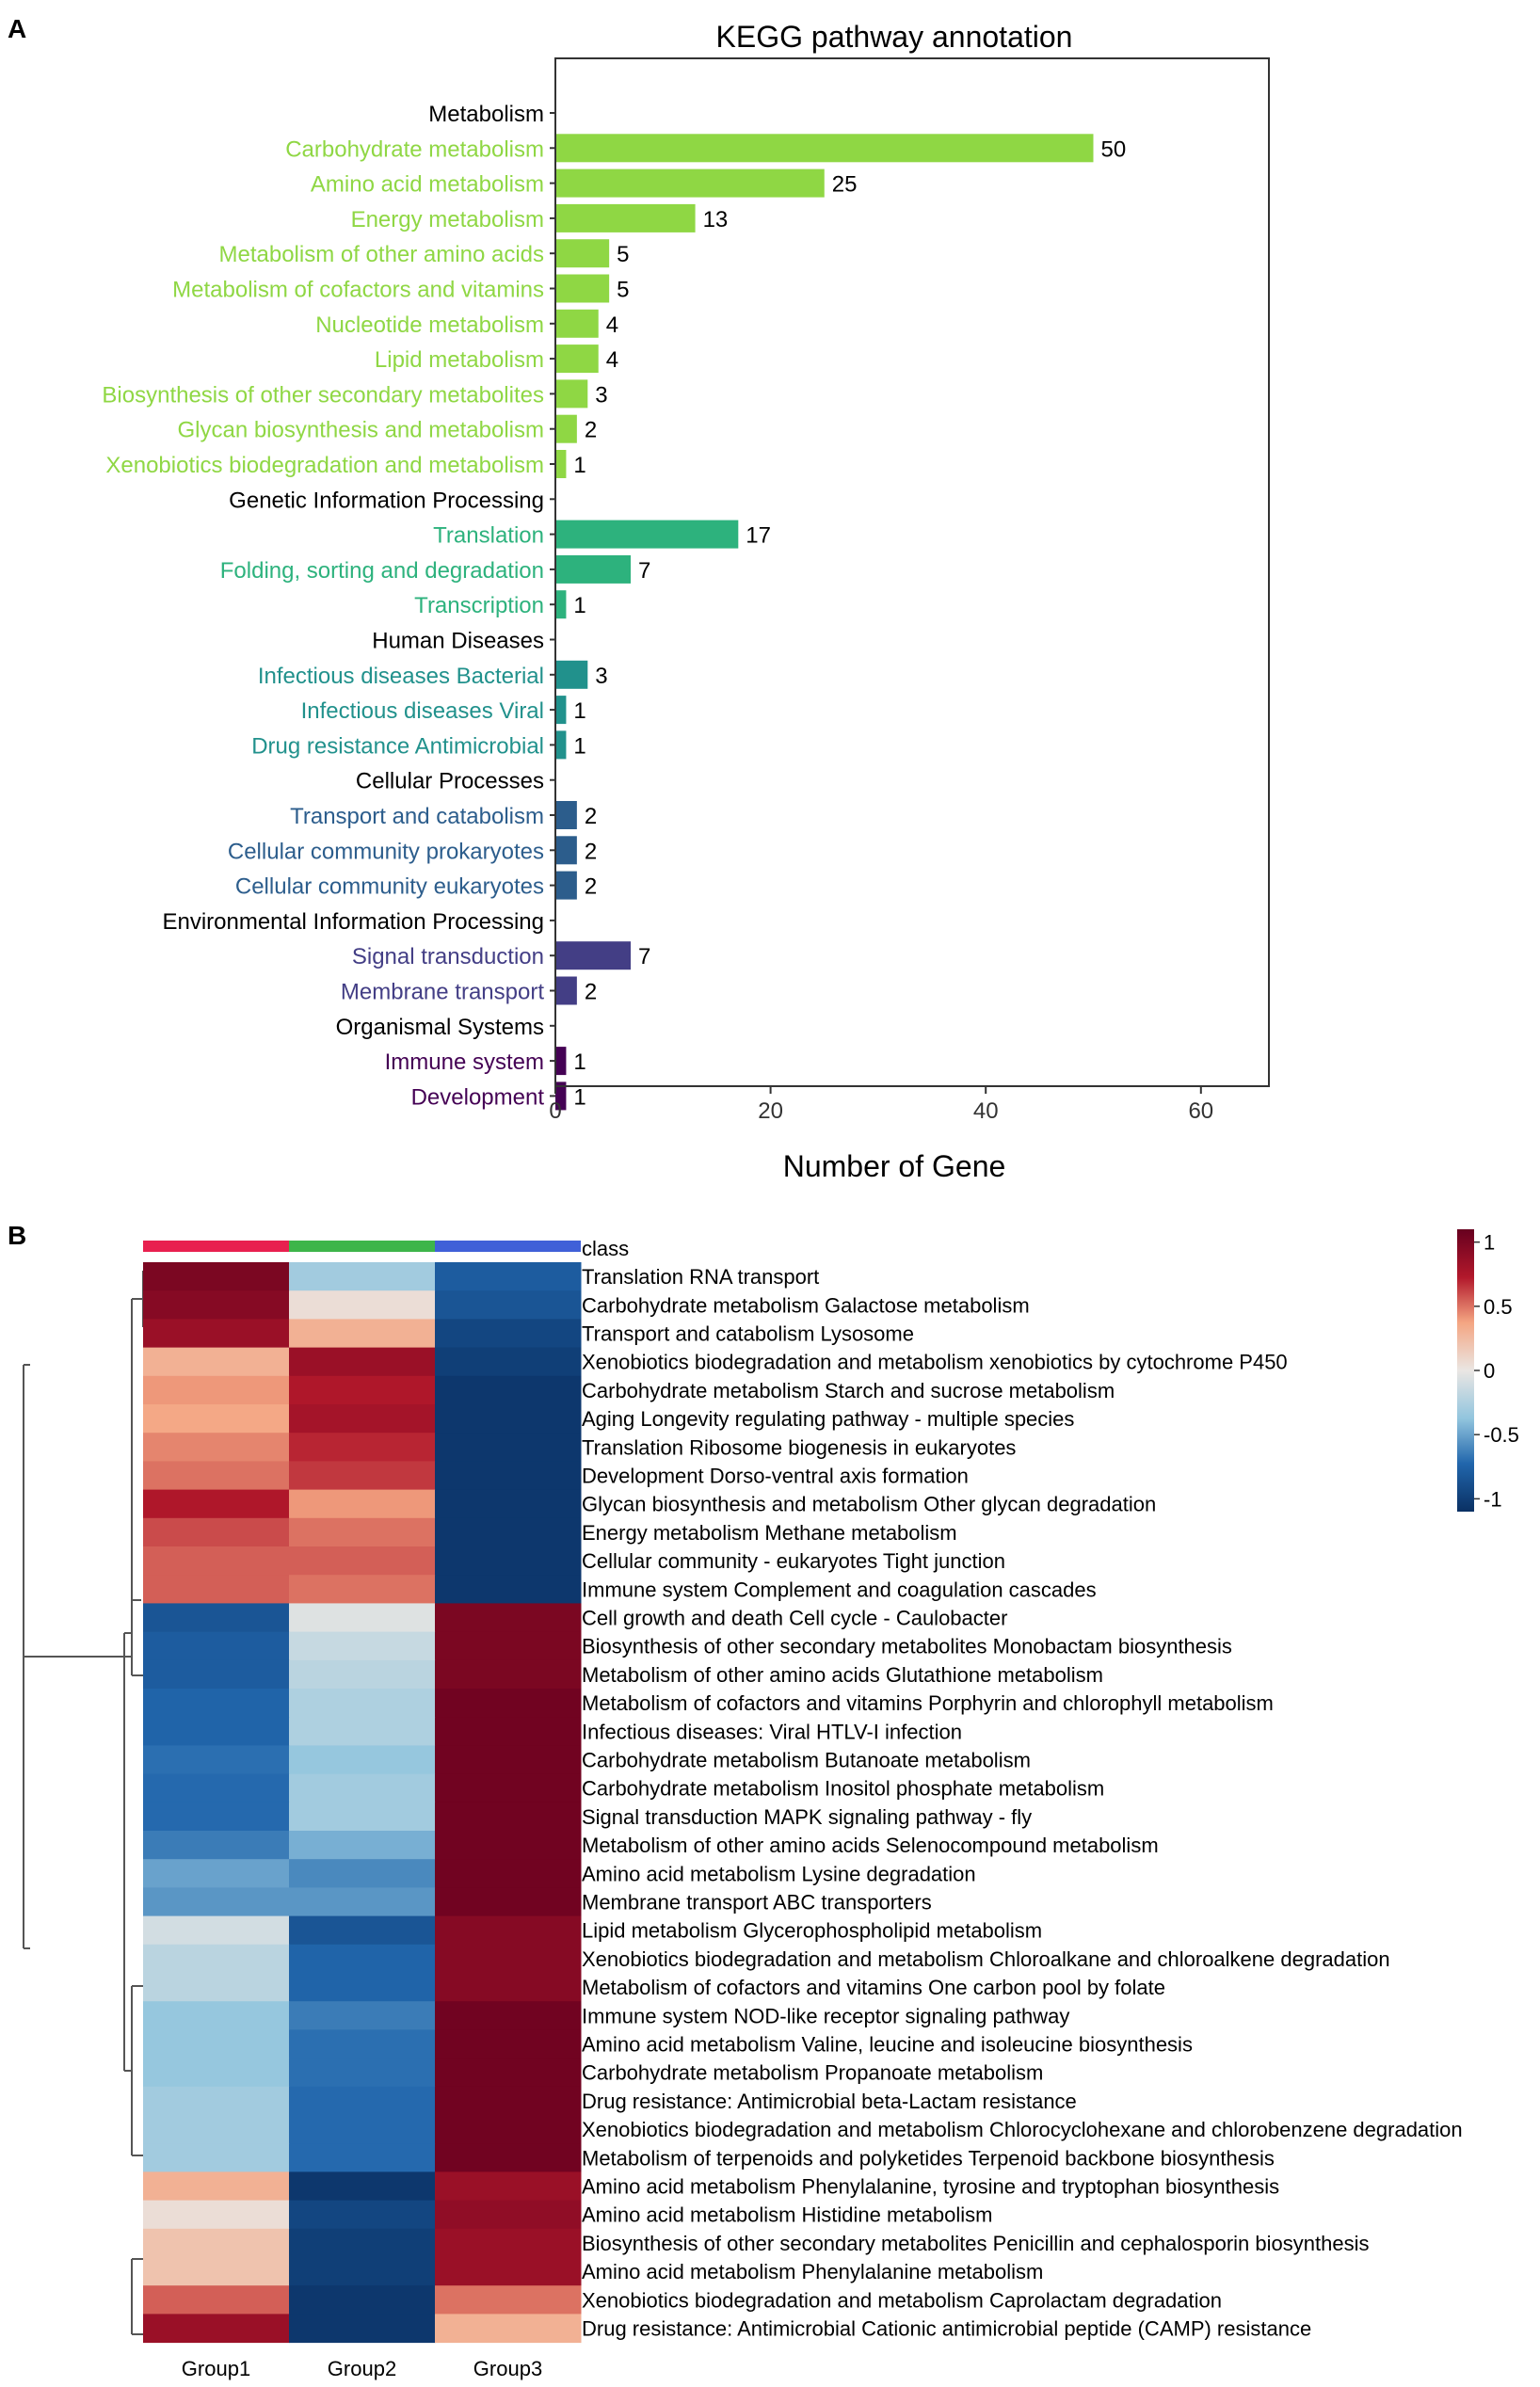 The image size is (1540, 2387). I want to click on class-color-strip, so click(362, 1247).